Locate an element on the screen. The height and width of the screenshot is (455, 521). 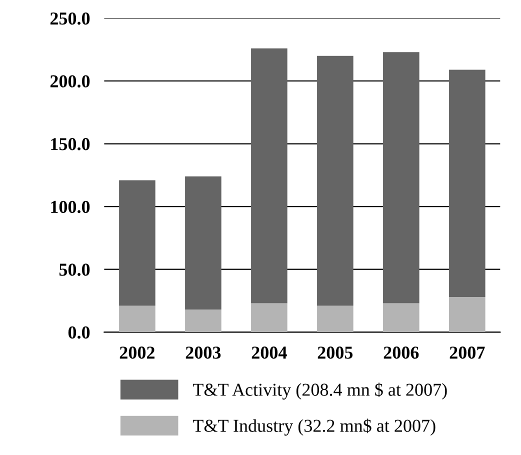
y-tick-label: 250.0 is located at coordinates (70, 18).